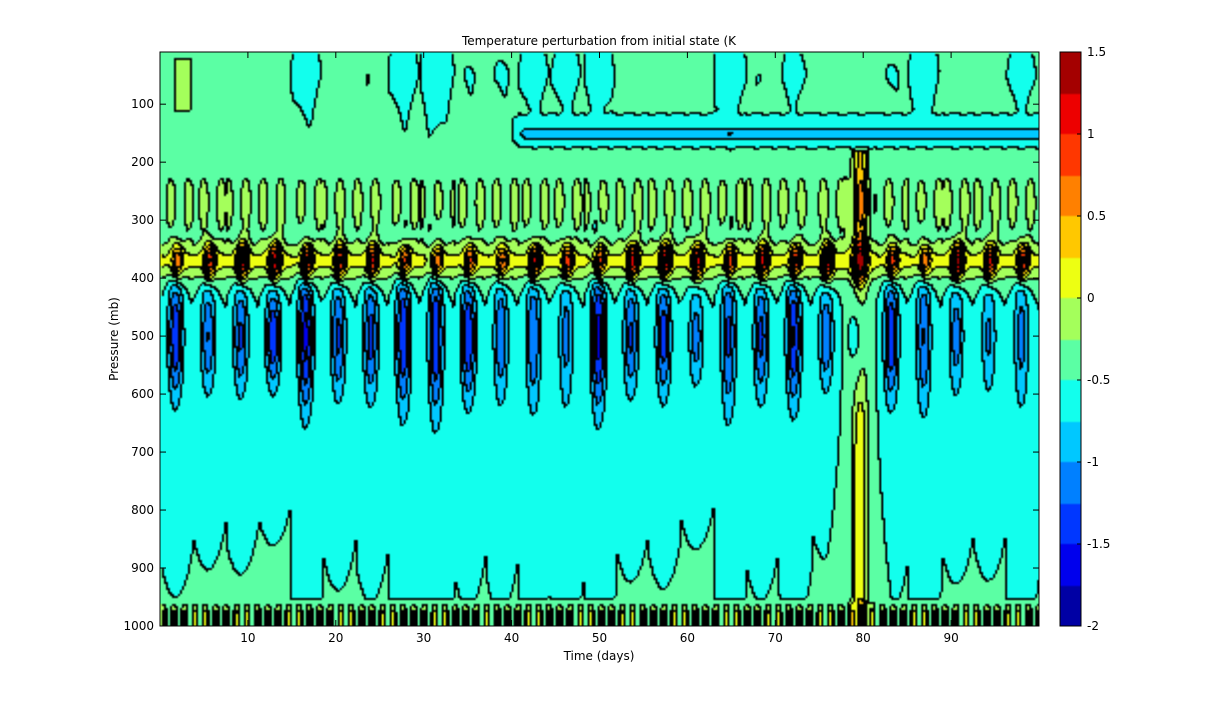  I want to click on colorbar-ticks: 1.5 1 0.5 0 -0.5 -1 -1.5 -2, so click(1093, 339).